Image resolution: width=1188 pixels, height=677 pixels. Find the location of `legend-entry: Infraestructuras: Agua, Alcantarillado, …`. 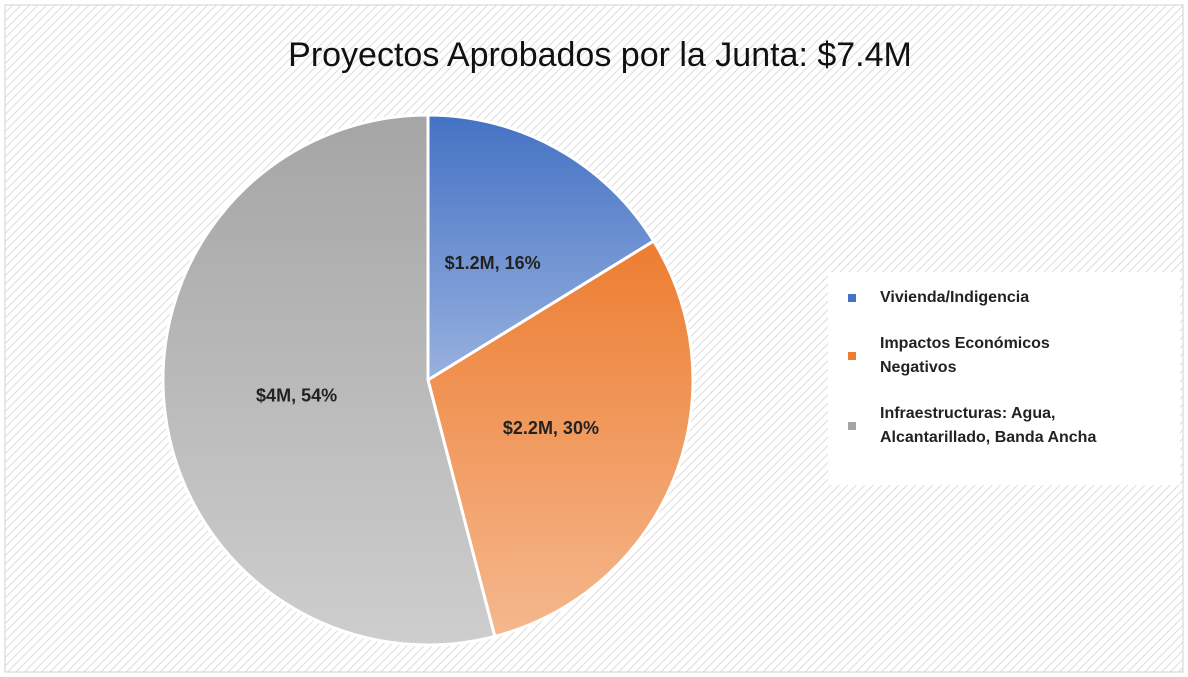

legend-entry: Infraestructuras: Agua, Alcantarillado, … is located at coordinates (1007, 426).